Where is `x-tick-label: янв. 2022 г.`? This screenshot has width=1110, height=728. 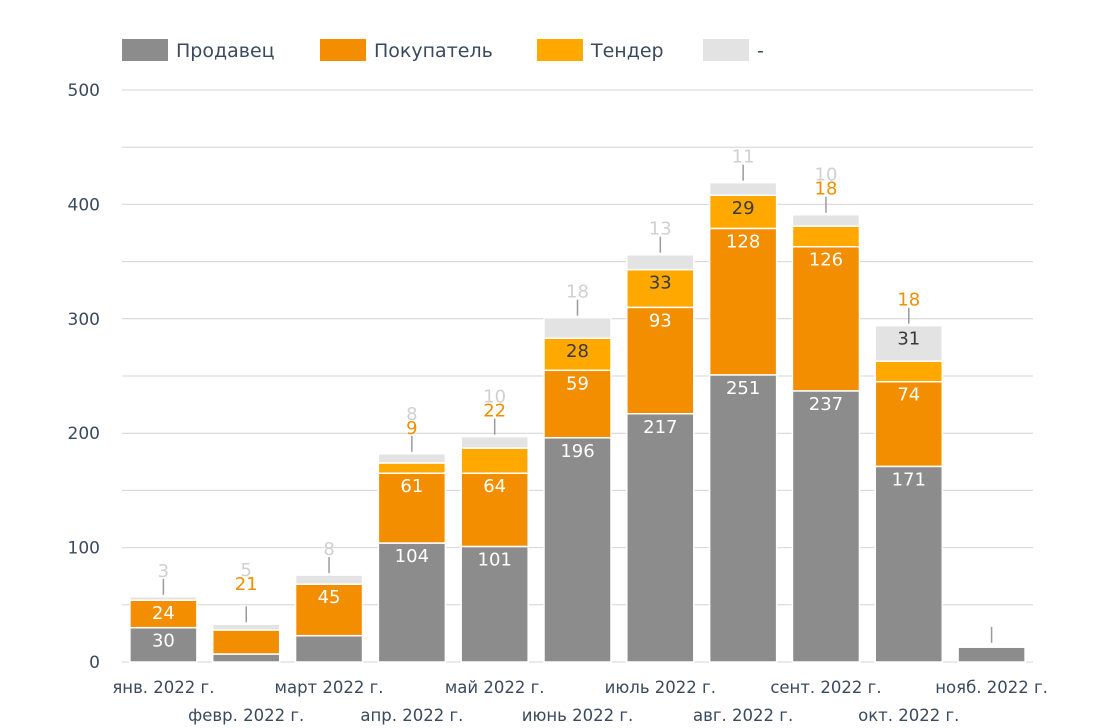
x-tick-label: янв. 2022 г. is located at coordinates (163, 687).